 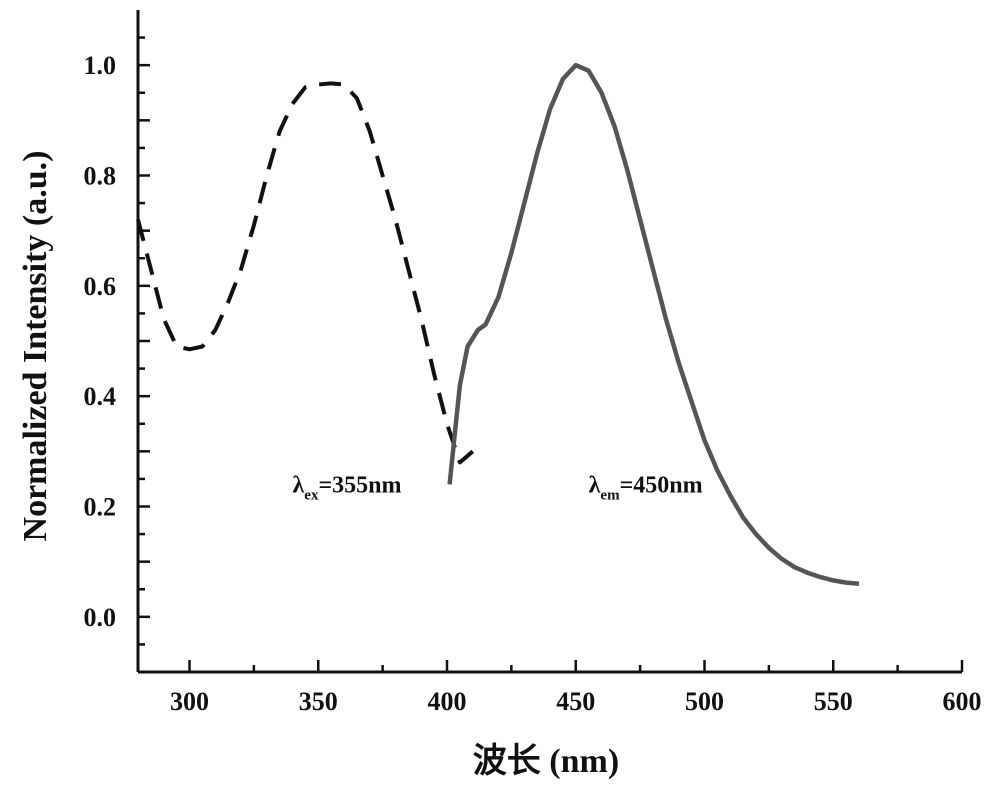 I want to click on excitation-wavelength-label: λex=355nm, so click(x=347, y=488).